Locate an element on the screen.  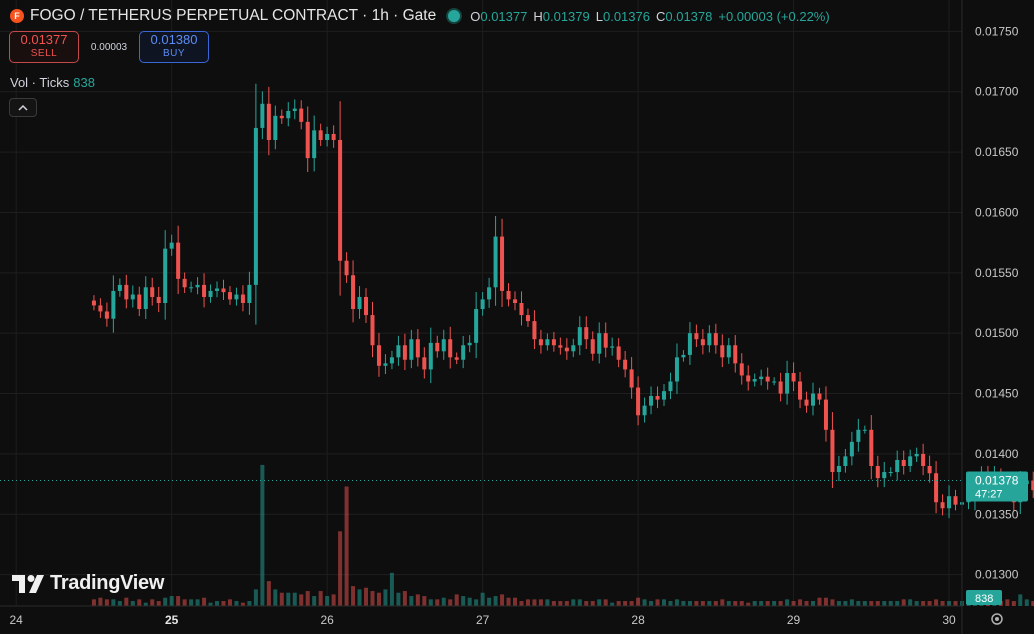
volume-legend-label: Vol · Ticks is located at coordinates (40, 82).